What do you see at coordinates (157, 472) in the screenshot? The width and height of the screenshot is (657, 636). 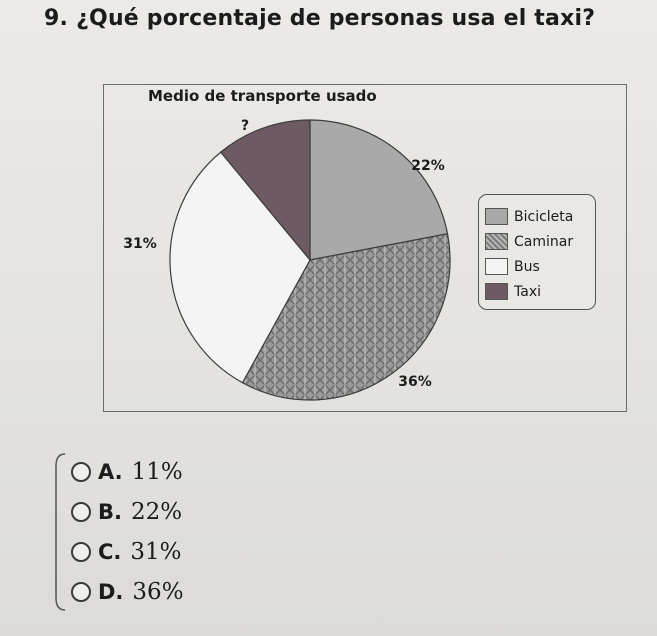 I see `option-a-text: 11%` at bounding box center [157, 472].